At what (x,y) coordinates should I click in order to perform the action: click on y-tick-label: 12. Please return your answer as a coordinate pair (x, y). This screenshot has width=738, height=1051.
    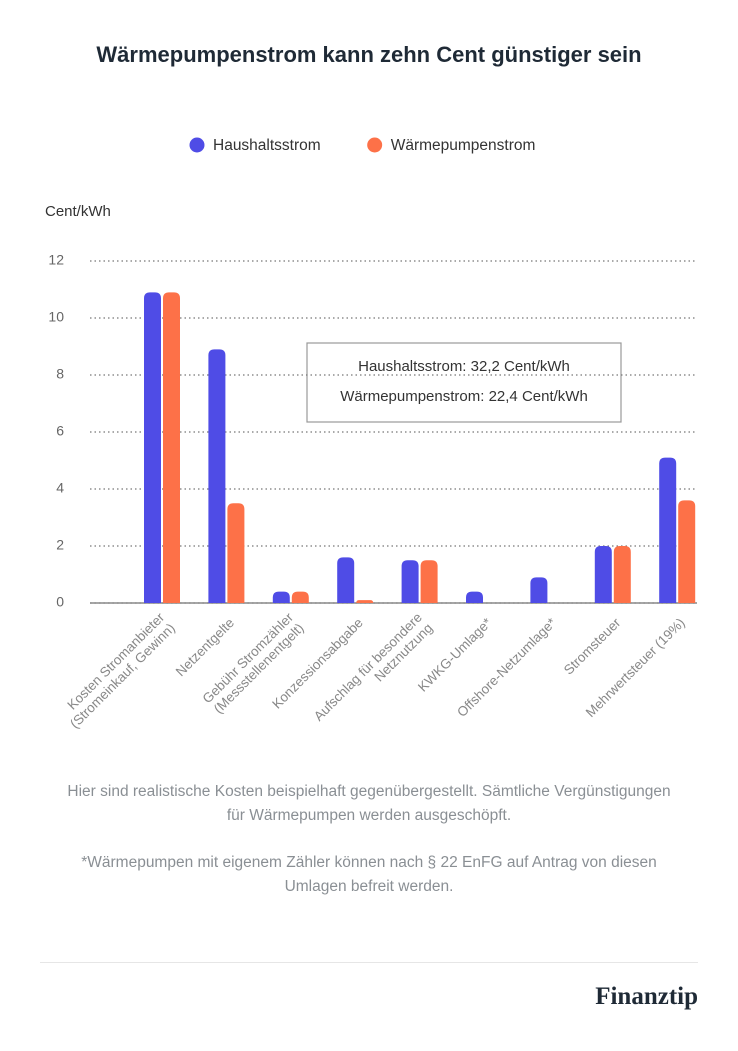
    Looking at the image, I should click on (56, 260).